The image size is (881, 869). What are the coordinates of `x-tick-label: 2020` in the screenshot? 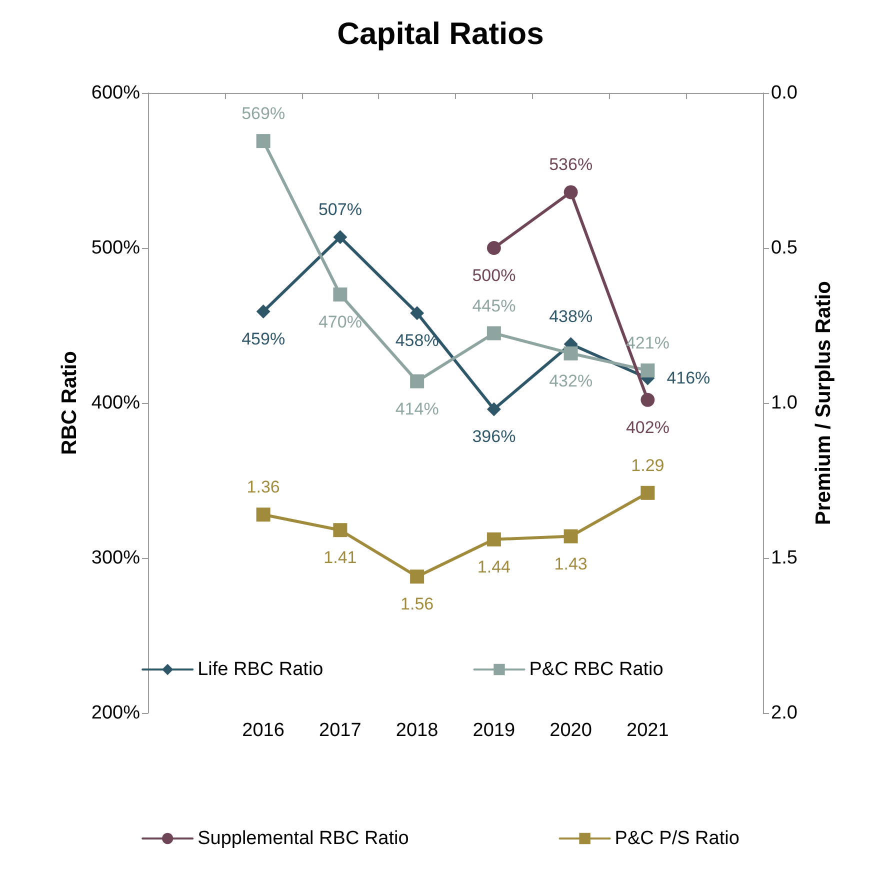 It's located at (571, 730).